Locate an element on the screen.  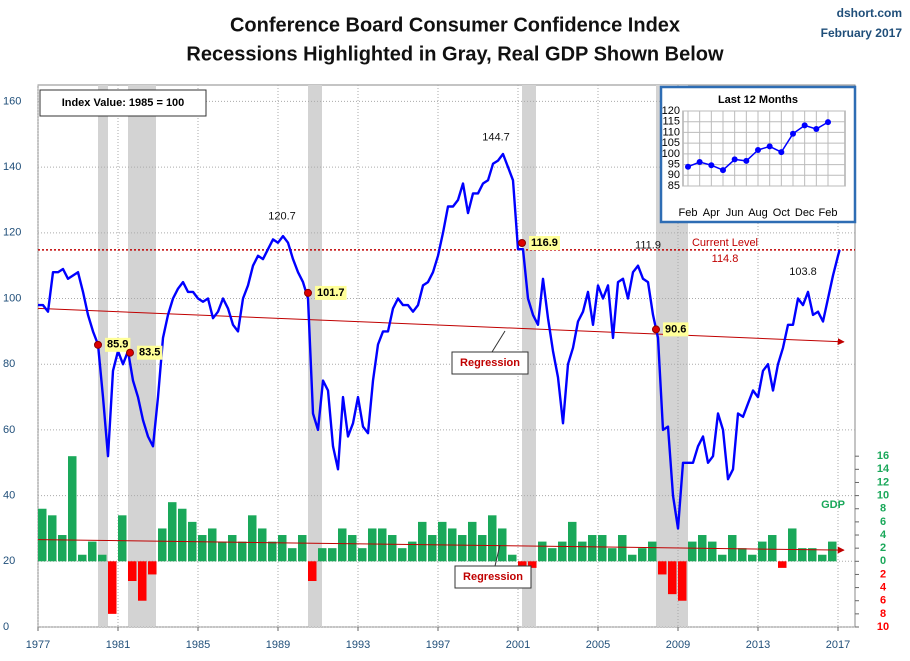
regression-label: Regression is located at coordinates (490, 363).